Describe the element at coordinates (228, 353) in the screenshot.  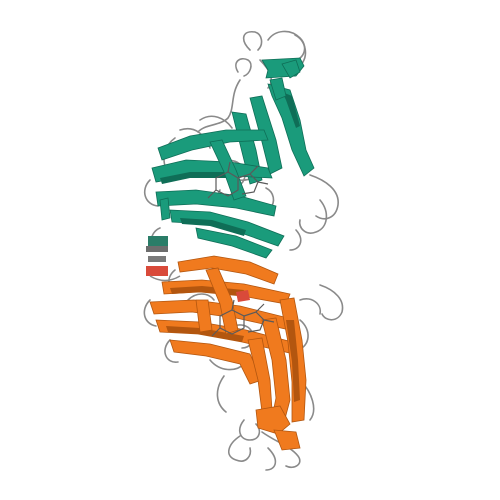
I see `chain-b-strands` at that location.